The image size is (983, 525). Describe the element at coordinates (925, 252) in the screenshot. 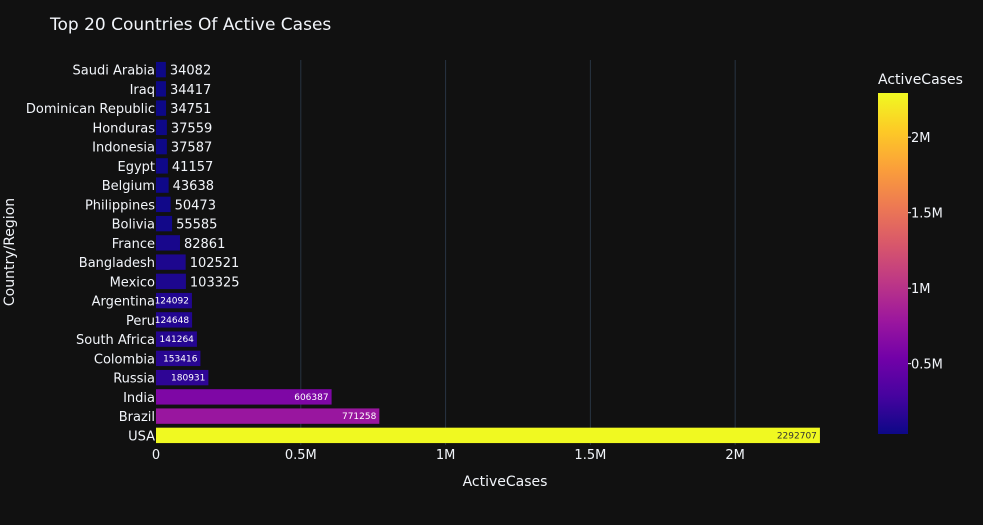

I see `colorbar-ticks: 0.5M 1M 1.5M 2M` at that location.